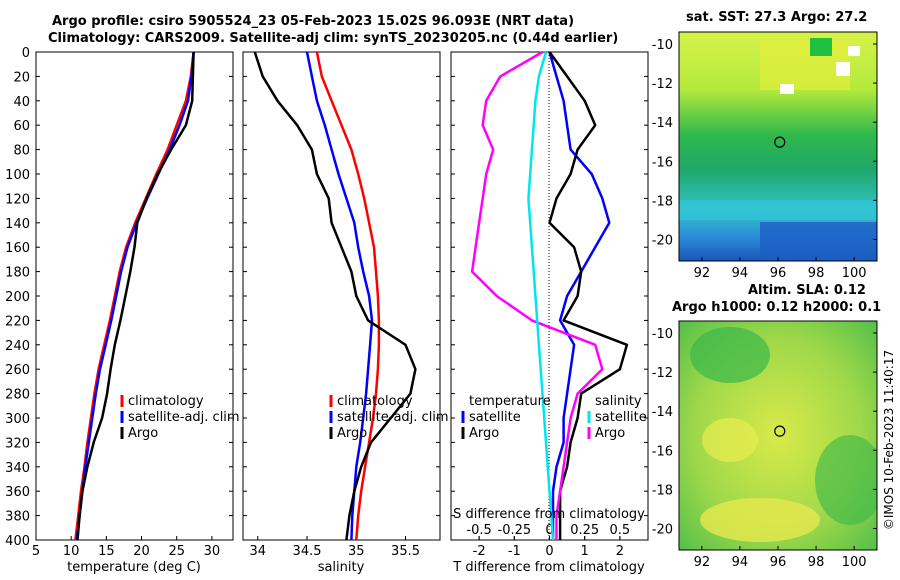  I want to click on y-tick-label: 400, so click(17, 541).